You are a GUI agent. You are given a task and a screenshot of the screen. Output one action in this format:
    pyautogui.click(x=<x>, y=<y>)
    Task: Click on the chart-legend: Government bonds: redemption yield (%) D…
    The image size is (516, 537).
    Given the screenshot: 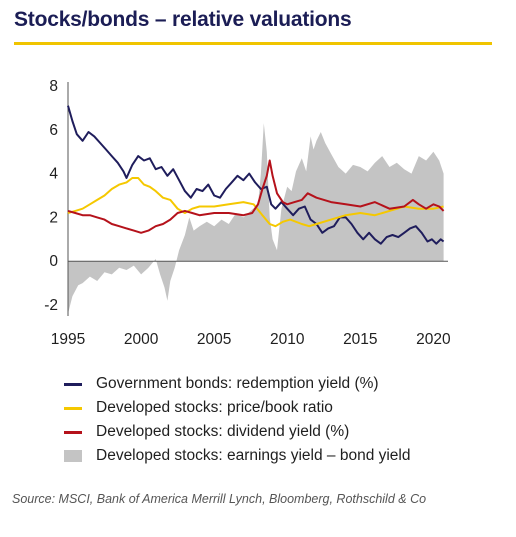 What is the action you would take?
    pyautogui.click(x=237, y=420)
    